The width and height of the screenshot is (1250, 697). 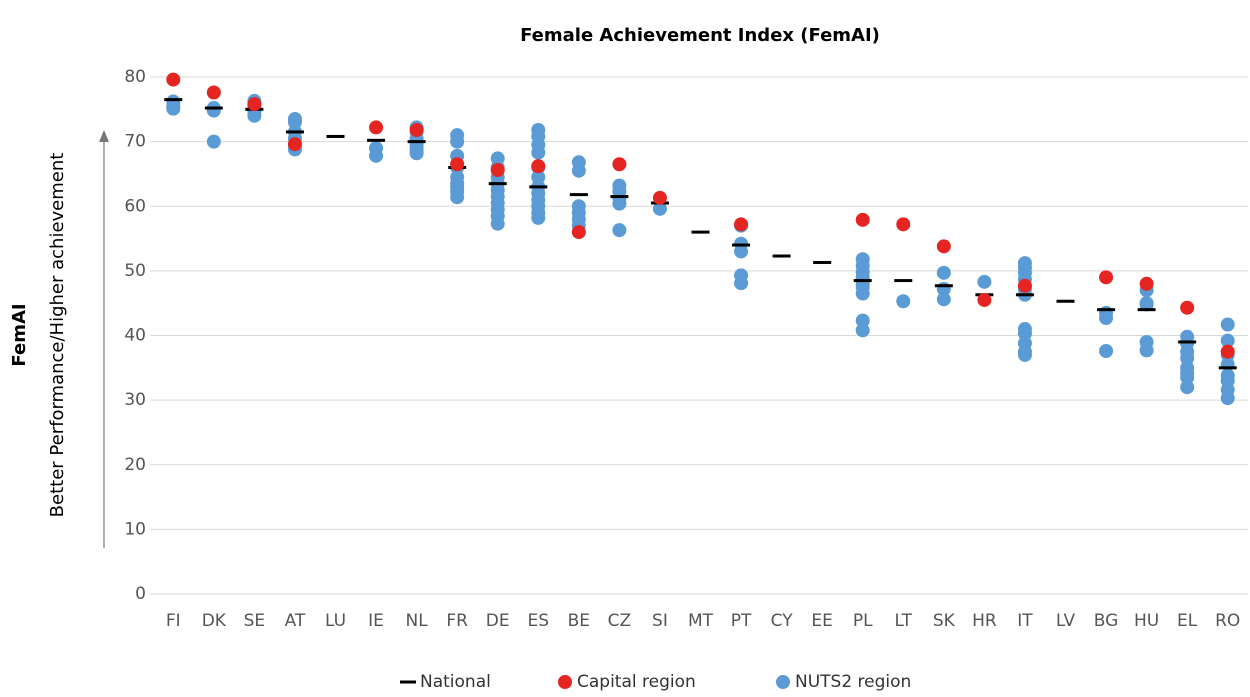 I want to click on x-tick-label: SE, so click(x=255, y=621).